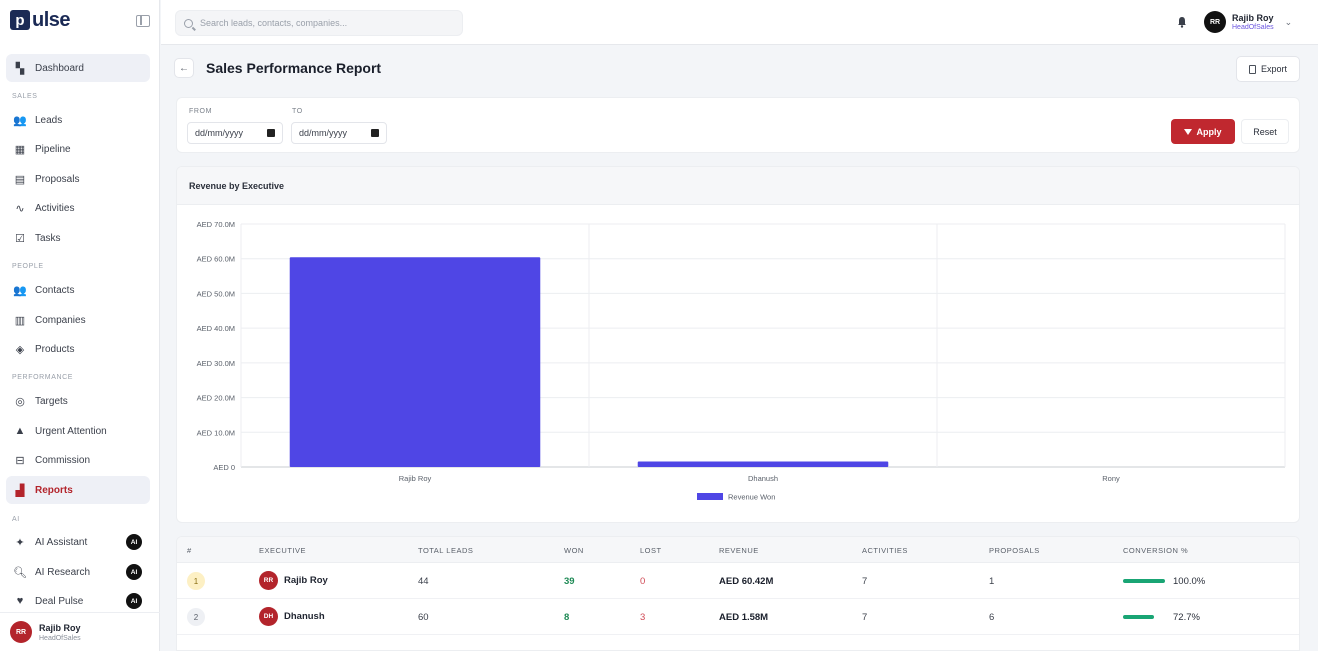 This screenshot has height=651, width=1318. What do you see at coordinates (283, 550) in the screenshot?
I see `col-executive: EXECUTIVE` at bounding box center [283, 550].